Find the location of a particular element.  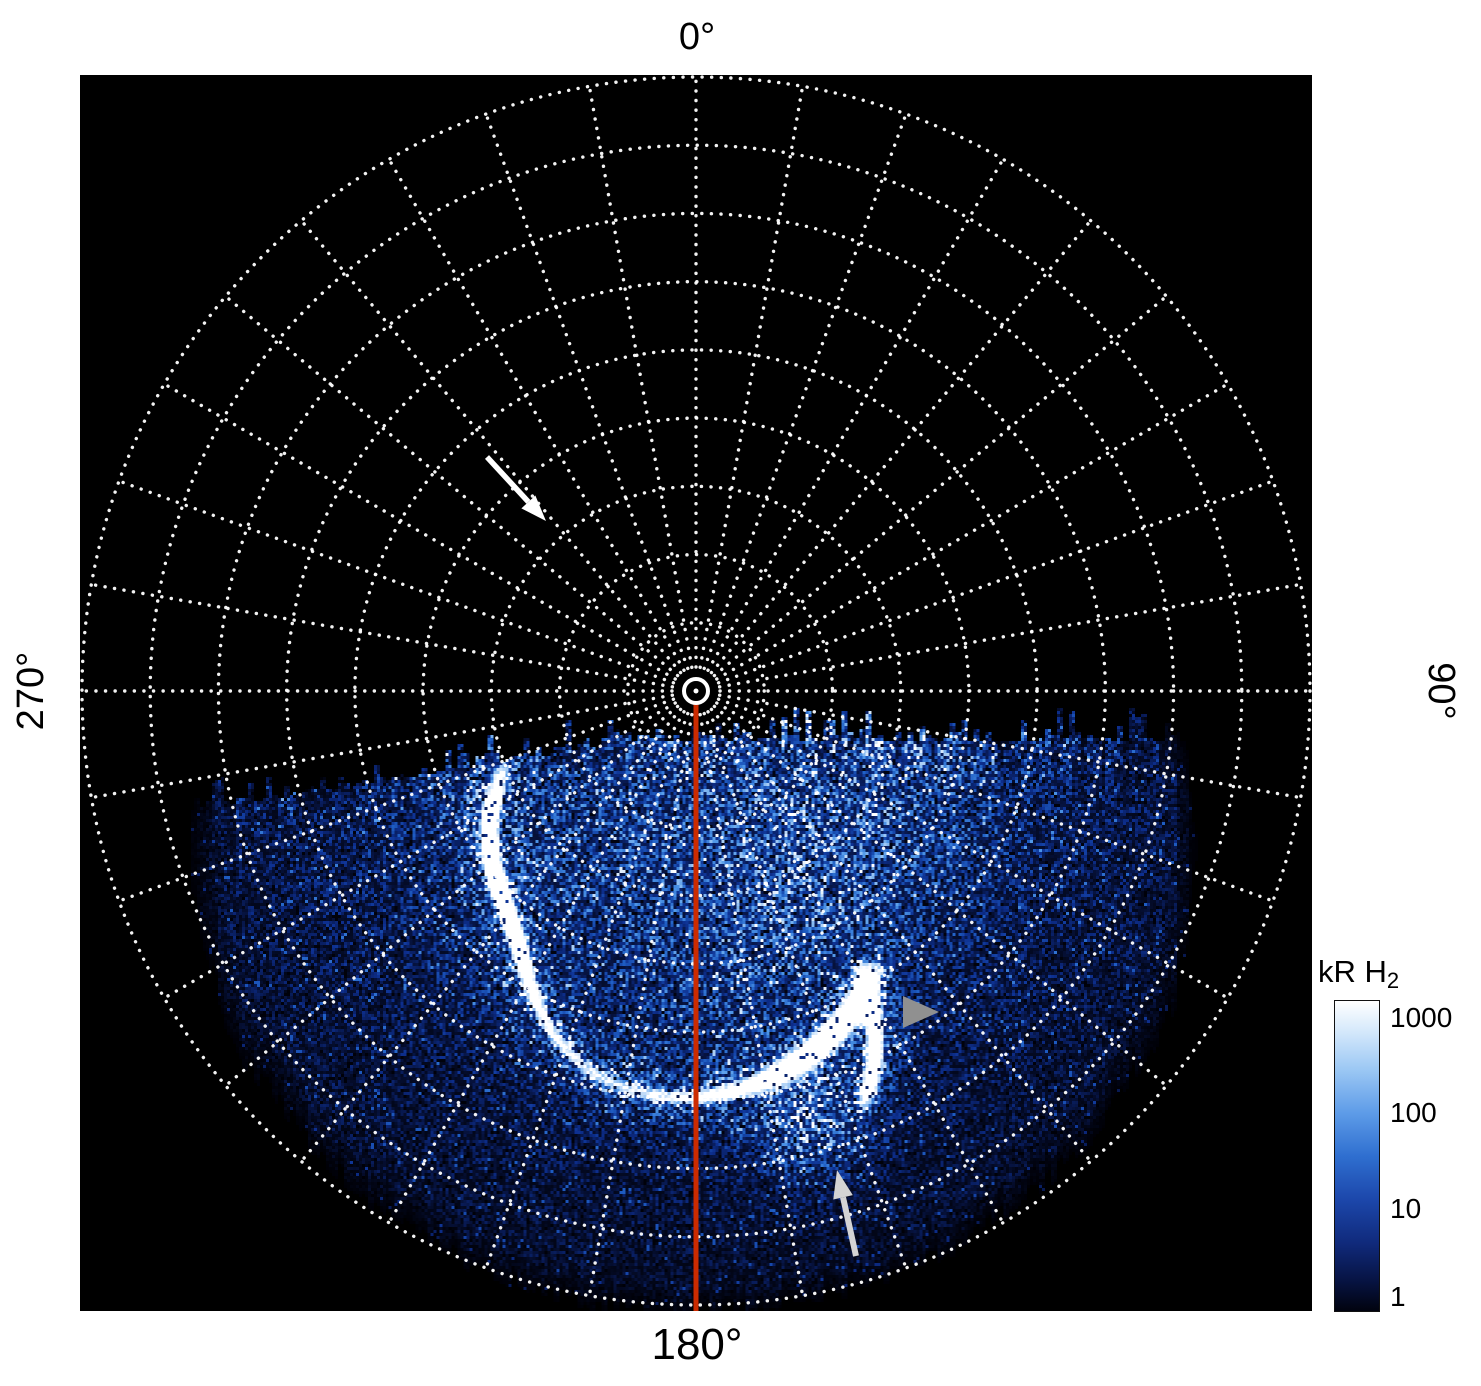

colorbar-tick-1: 1 is located at coordinates (1398, 1296).